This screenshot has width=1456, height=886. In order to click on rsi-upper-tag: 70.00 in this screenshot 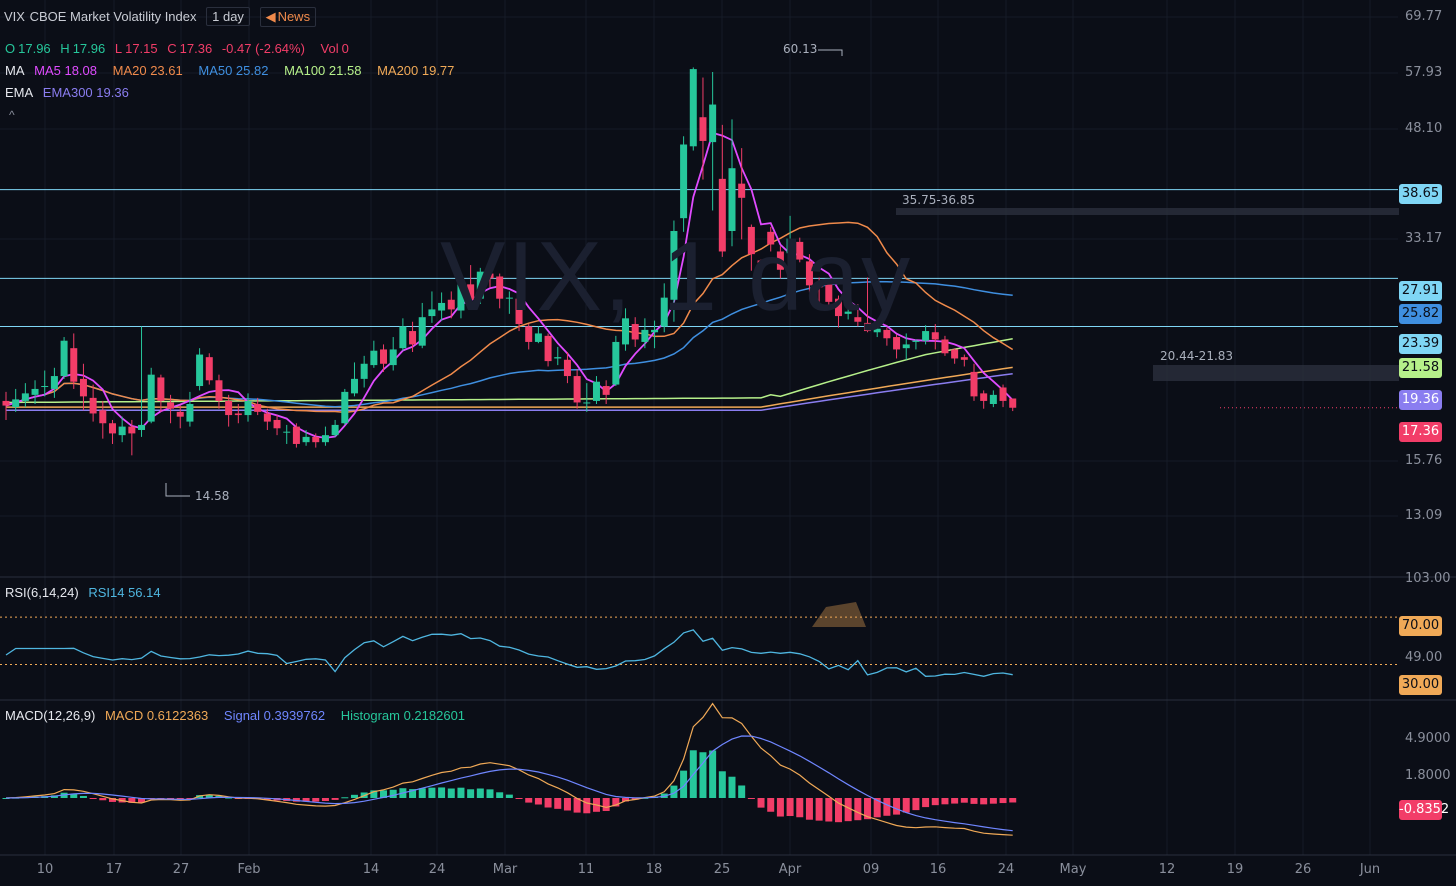, I will do `click(1420, 626)`.